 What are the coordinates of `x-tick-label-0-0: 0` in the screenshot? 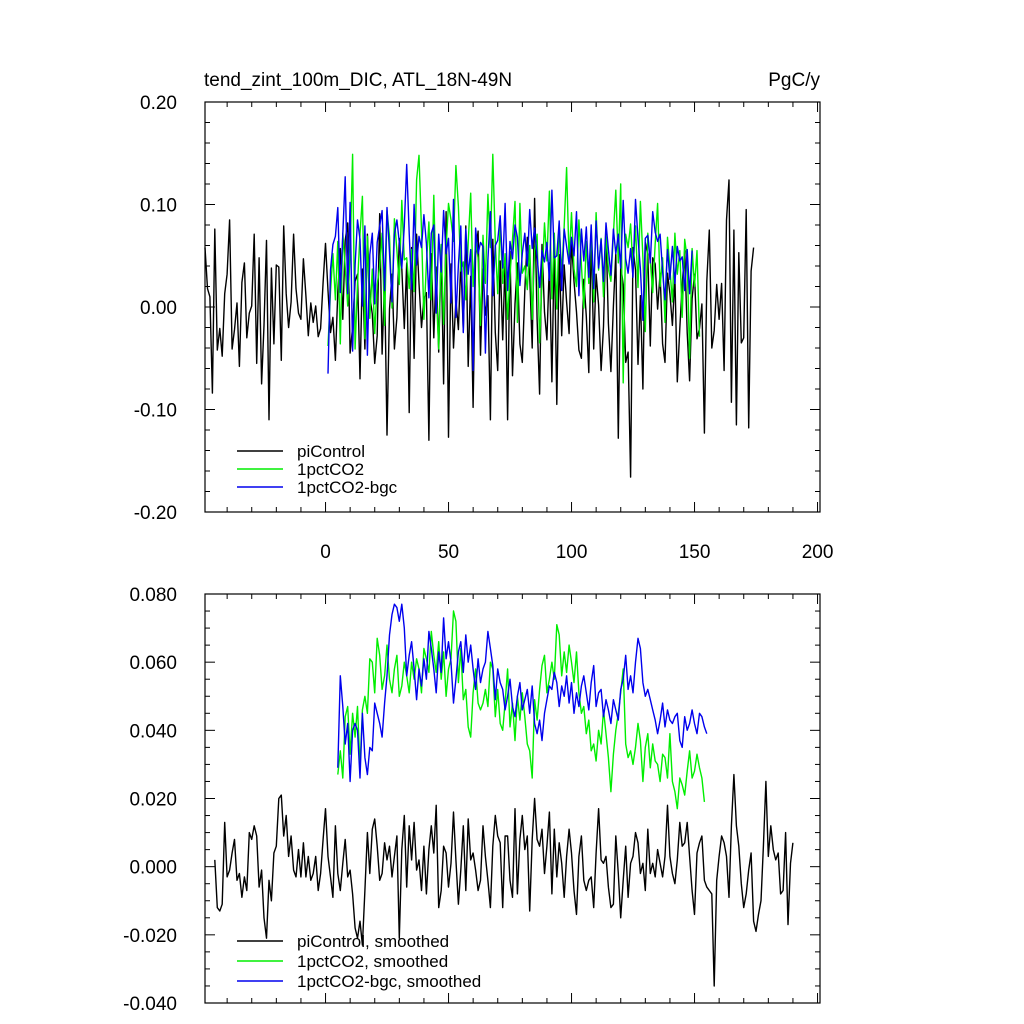 It's located at (325, 552).